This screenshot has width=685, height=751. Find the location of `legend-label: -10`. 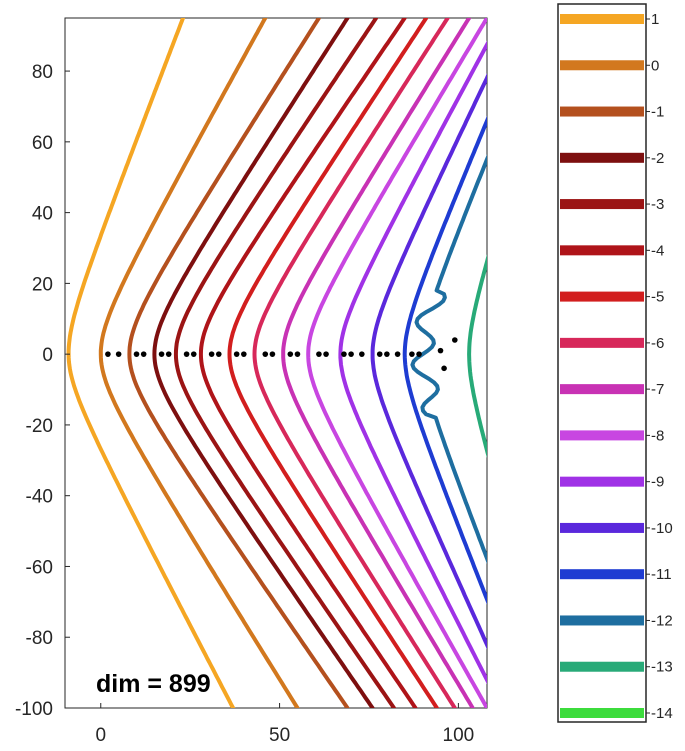

legend-label: -10 is located at coordinates (662, 528).